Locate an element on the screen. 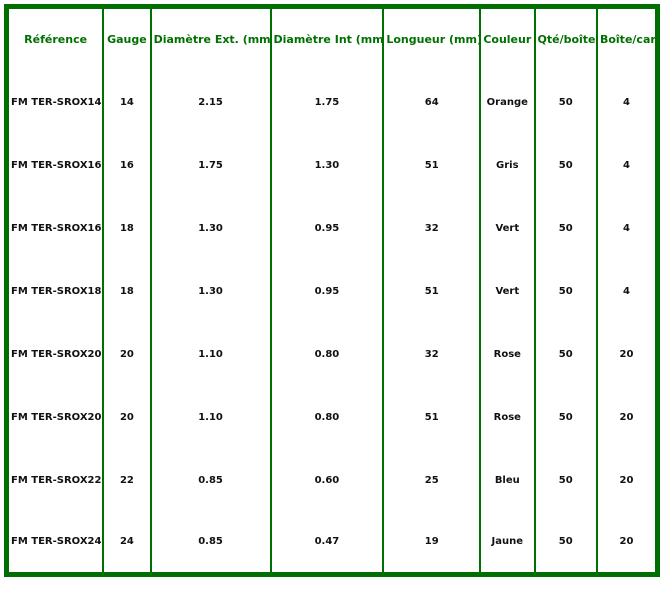 The width and height of the screenshot is (667, 611). table-cell: FM TER-SROX2225 is located at coordinates (57, 480).